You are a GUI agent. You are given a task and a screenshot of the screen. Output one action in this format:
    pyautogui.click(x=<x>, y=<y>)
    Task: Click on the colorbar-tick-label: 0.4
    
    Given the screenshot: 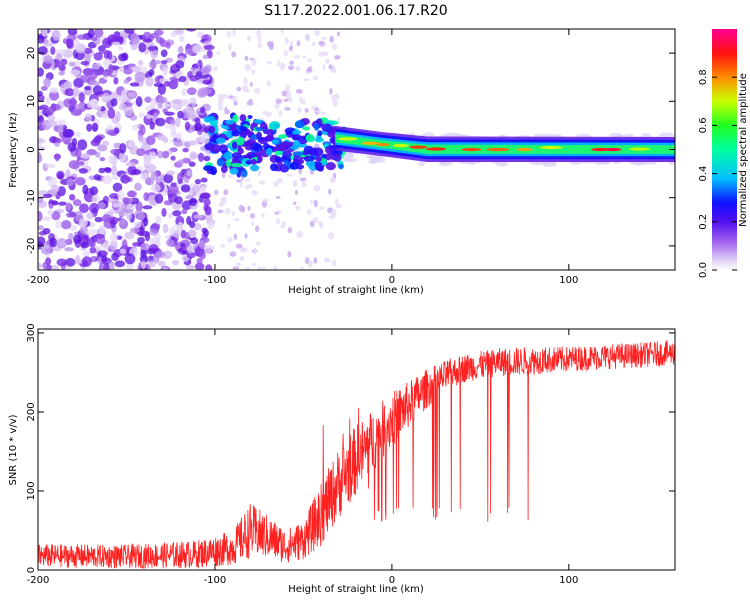 What is the action you would take?
    pyautogui.click(x=703, y=174)
    